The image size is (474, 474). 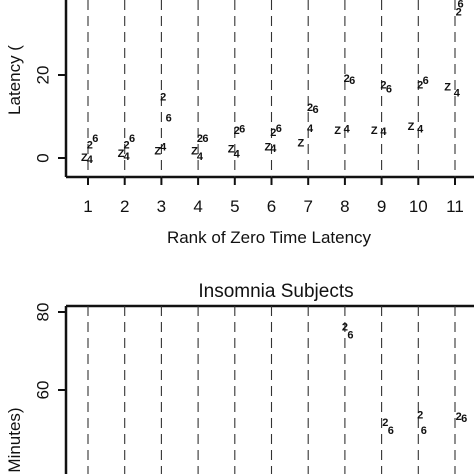 I want to click on x-tick-label: 11, so click(x=455, y=206).